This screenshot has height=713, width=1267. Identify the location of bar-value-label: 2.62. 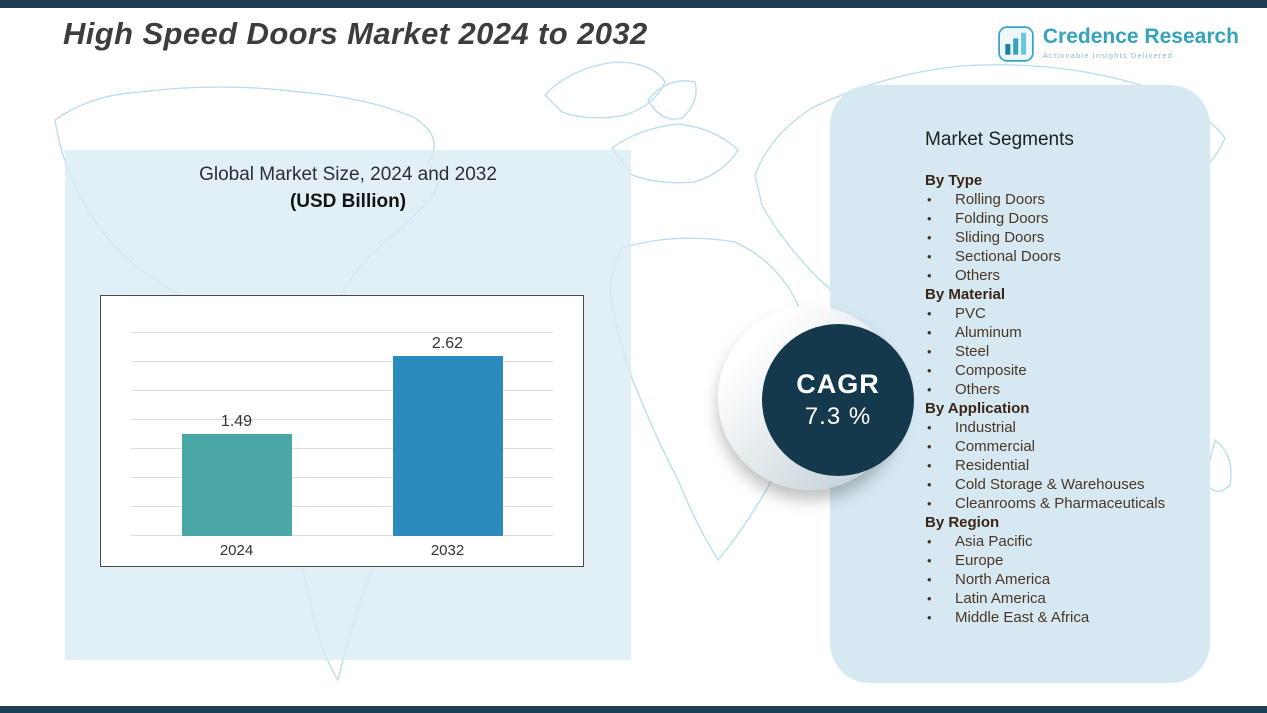
(447, 343).